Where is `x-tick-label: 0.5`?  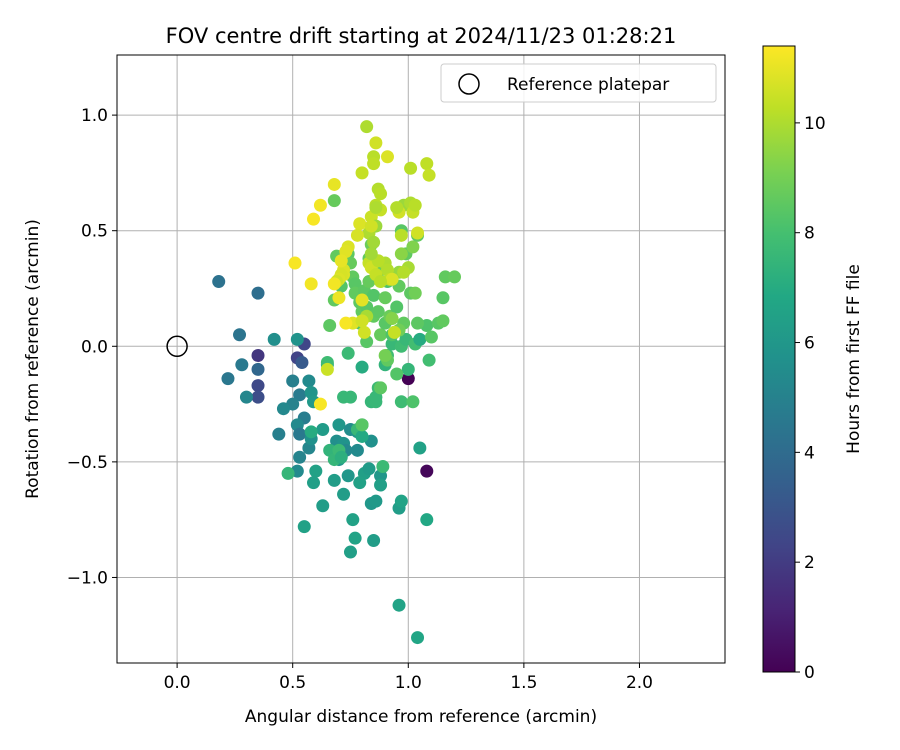 x-tick-label: 0.5 is located at coordinates (292, 683).